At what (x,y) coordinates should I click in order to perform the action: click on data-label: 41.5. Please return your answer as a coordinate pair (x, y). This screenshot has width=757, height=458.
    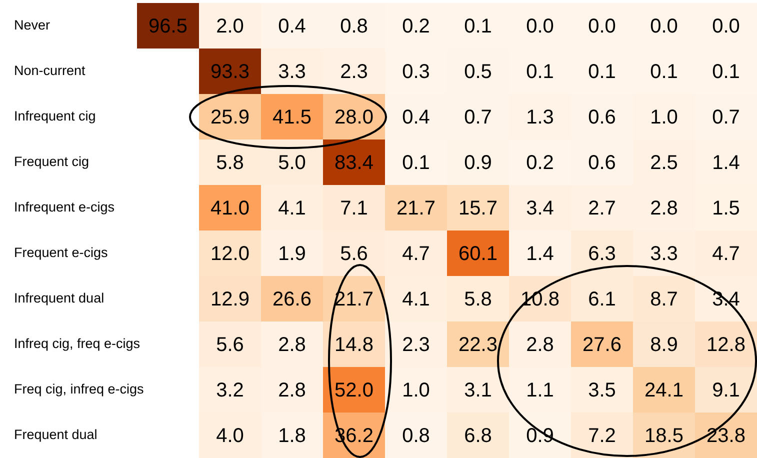
    Looking at the image, I should click on (292, 117).